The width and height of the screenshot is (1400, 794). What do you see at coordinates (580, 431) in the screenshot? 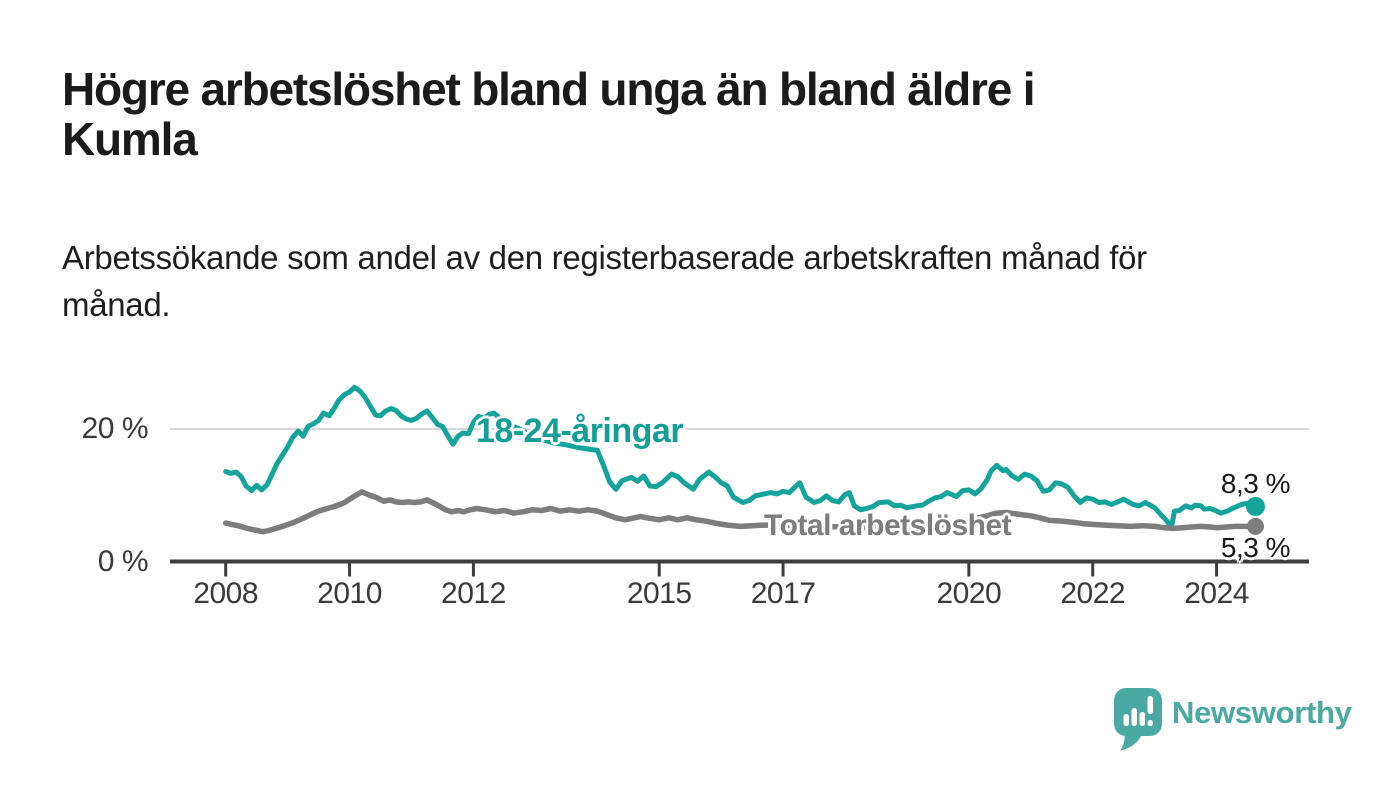
I see `series-label-young: 18-24-åringar` at bounding box center [580, 431].